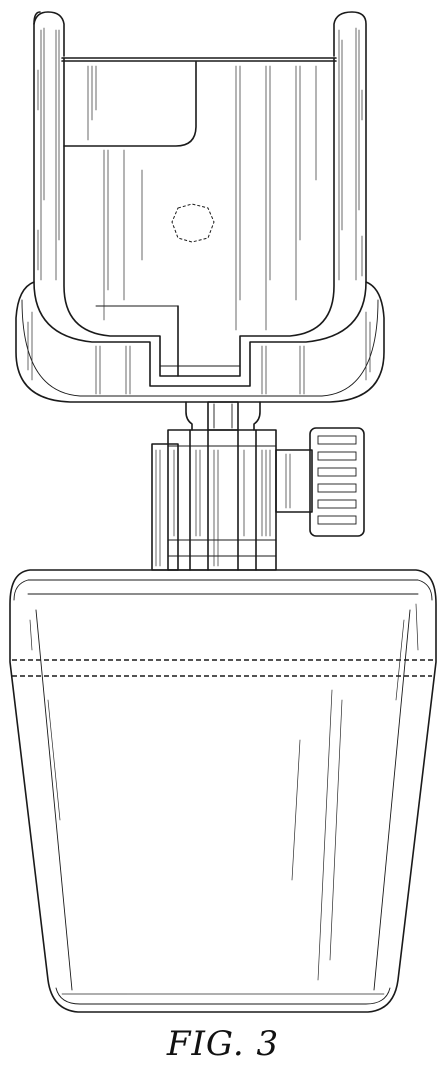 The height and width of the screenshot is (1071, 446). Describe the element at coordinates (223, 1044) in the screenshot. I see `figure-label: FIG. 3` at that location.